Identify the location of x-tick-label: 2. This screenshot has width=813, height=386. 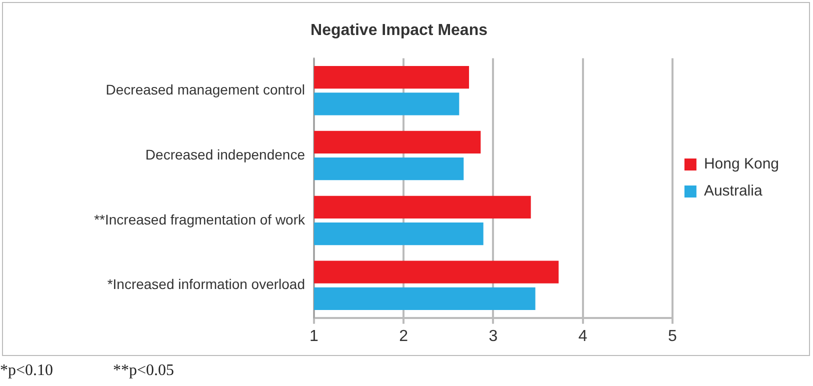
(403, 336).